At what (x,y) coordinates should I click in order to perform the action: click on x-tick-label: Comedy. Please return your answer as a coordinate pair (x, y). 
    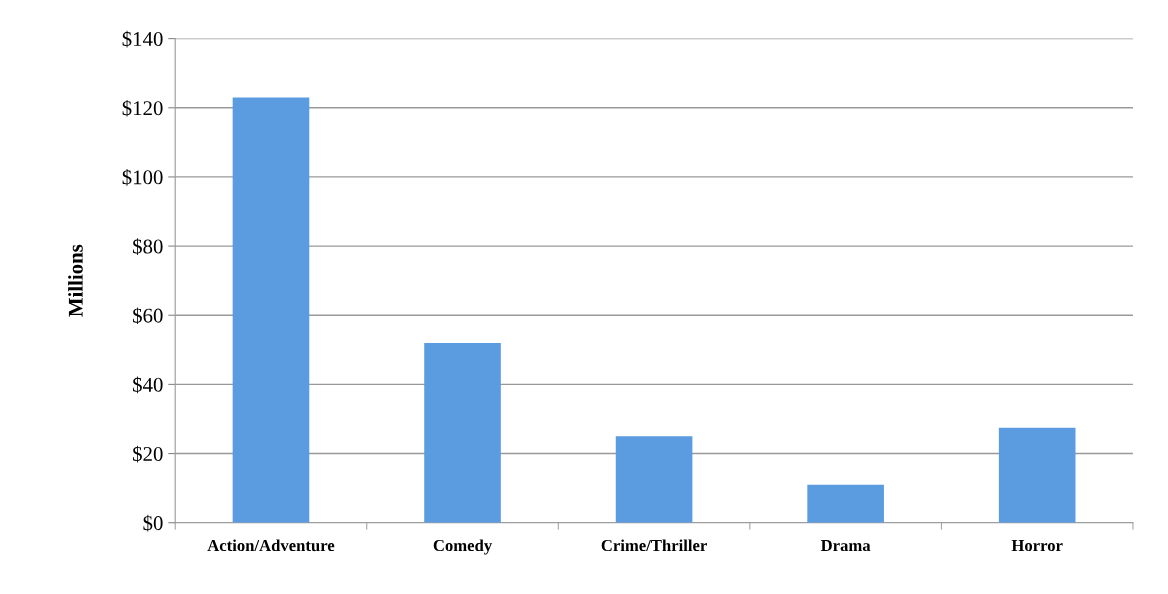
    Looking at the image, I should click on (462, 547).